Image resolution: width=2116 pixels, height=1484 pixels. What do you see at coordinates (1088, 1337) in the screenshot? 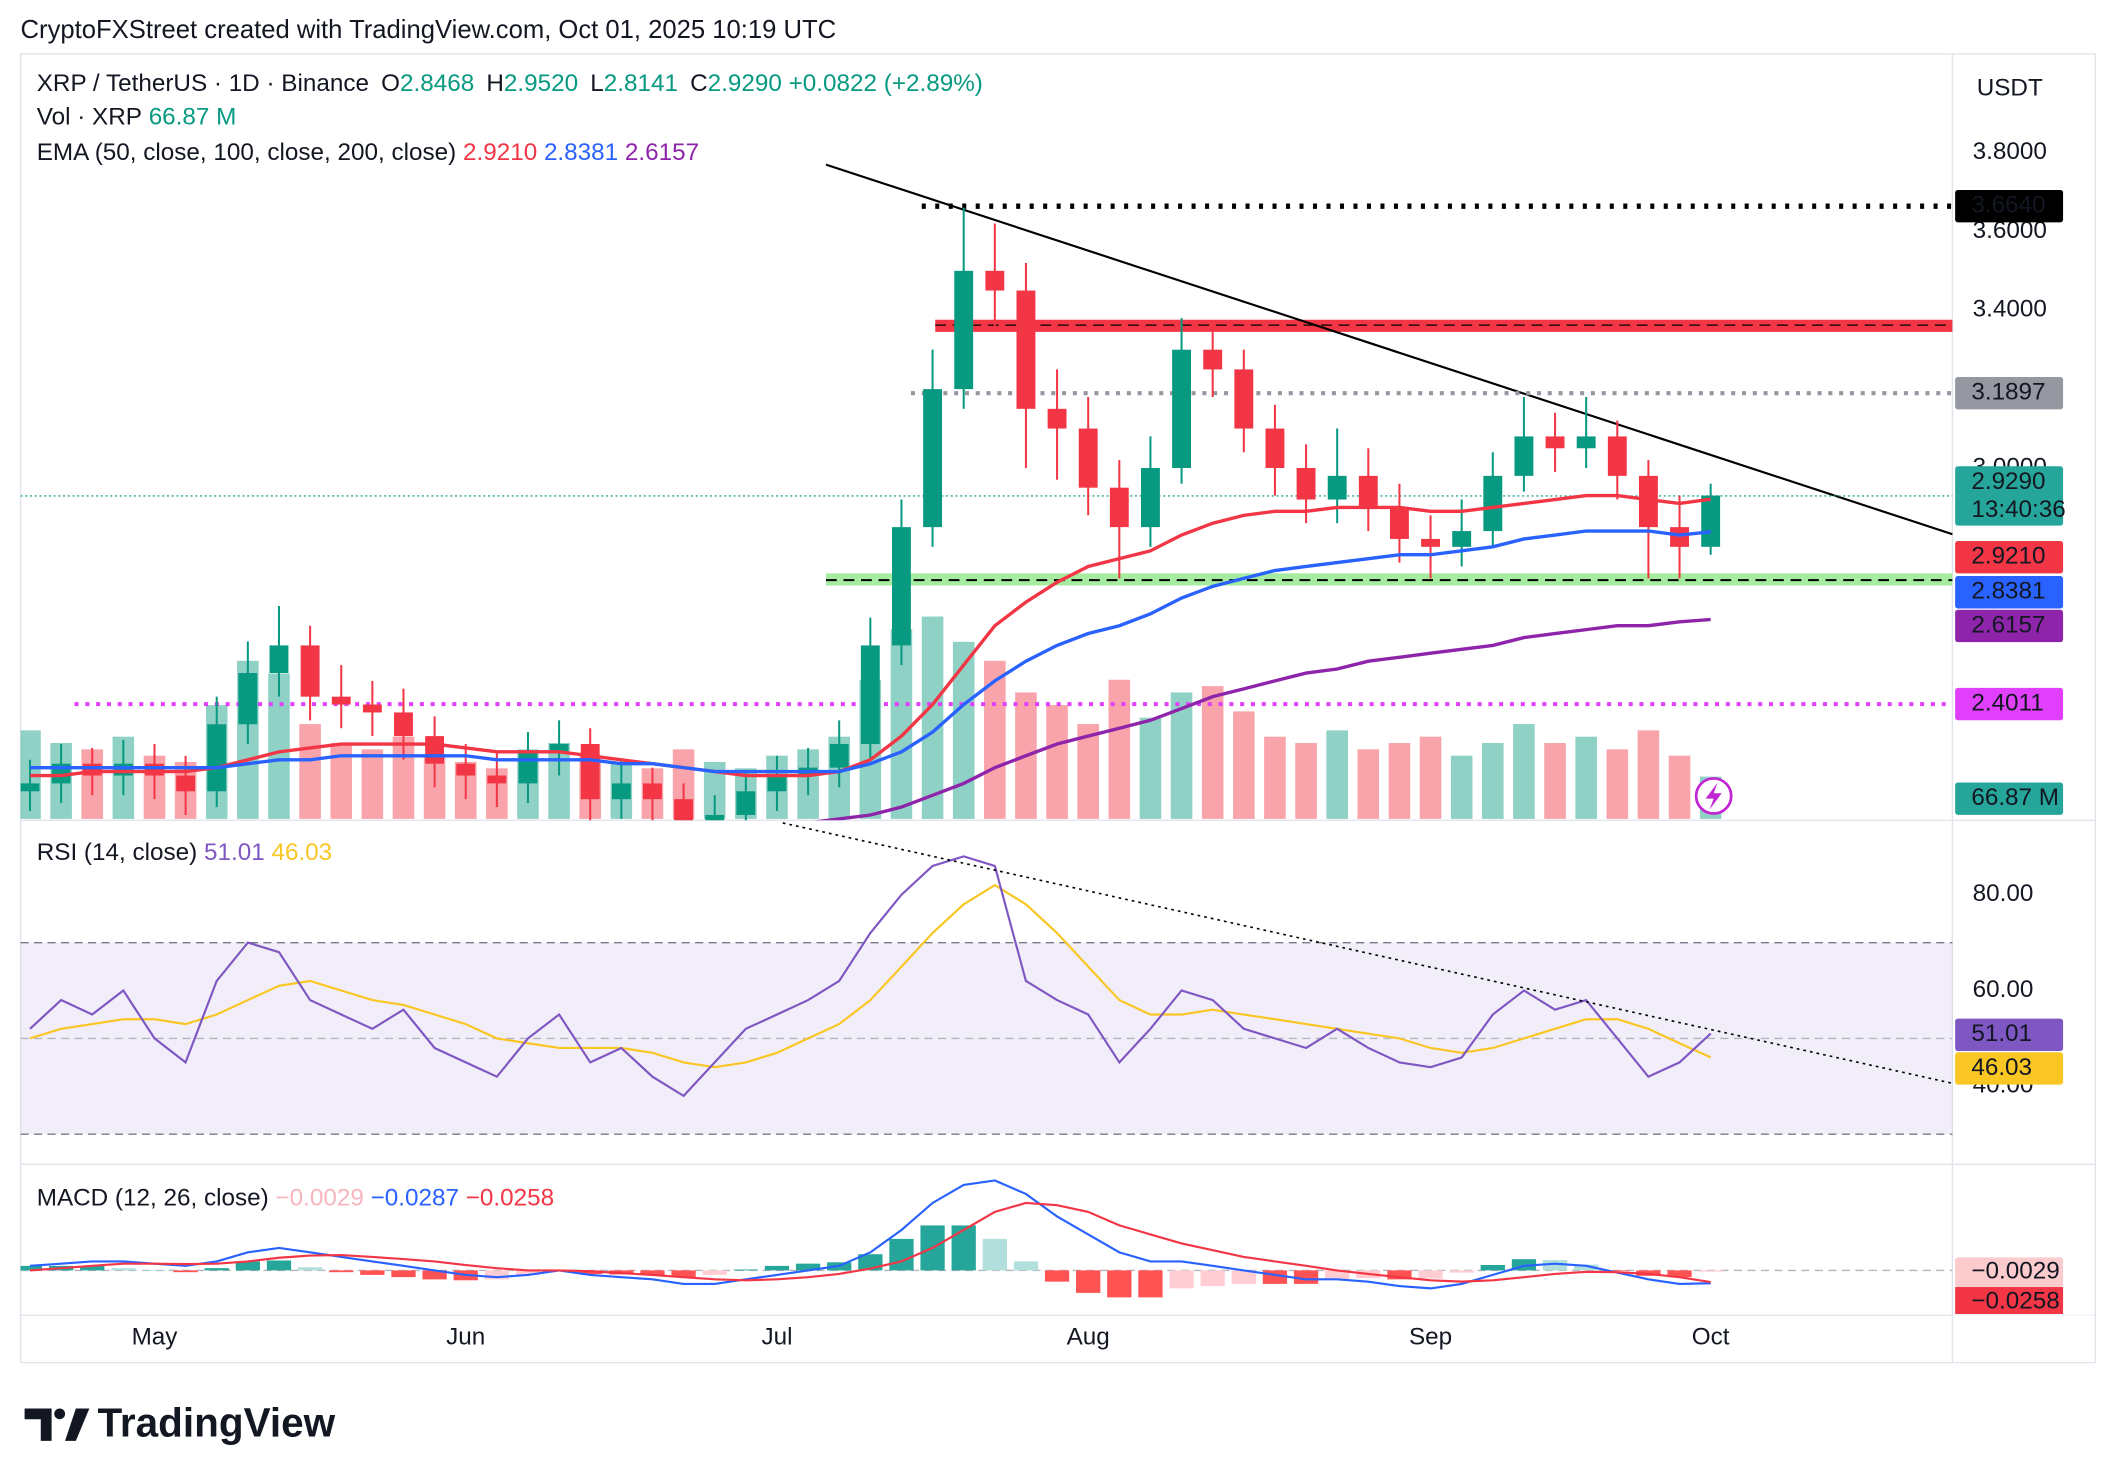
I see `x-tick-label: Aug` at bounding box center [1088, 1337].